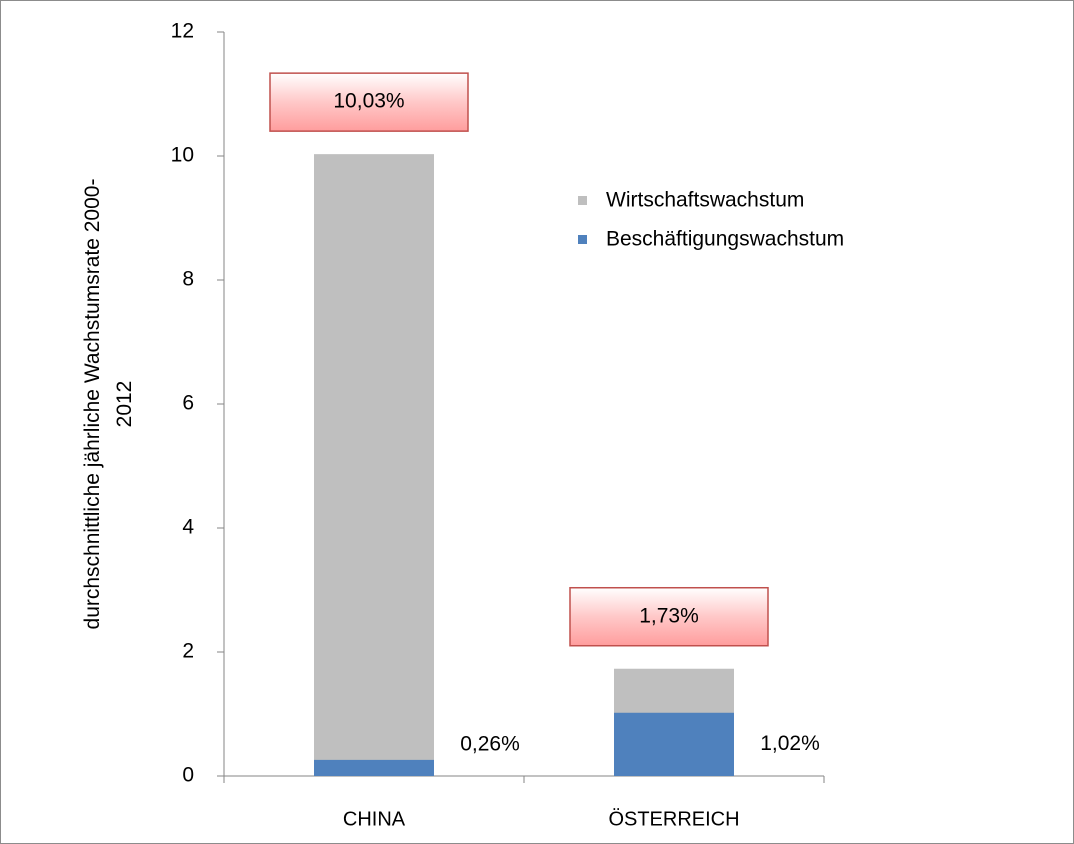  Describe the element at coordinates (188, 279) in the screenshot. I see `y-tick-label: 8` at that location.